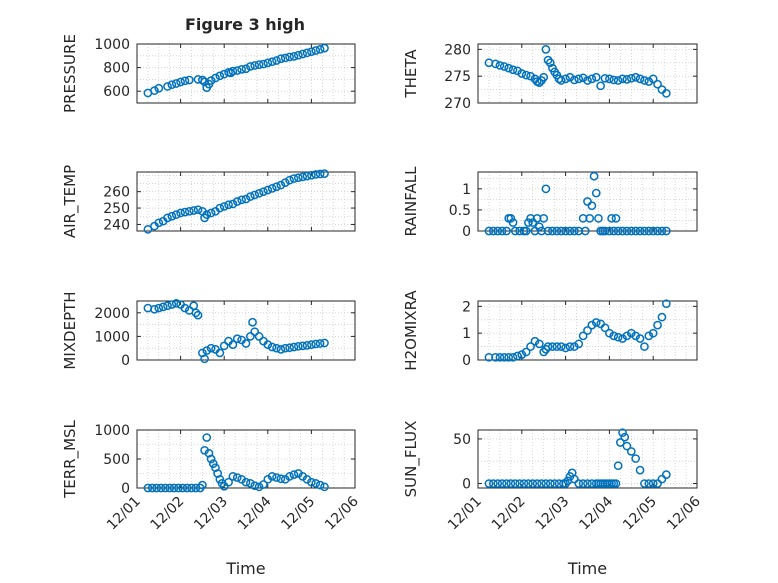  What do you see at coordinates (462, 440) in the screenshot?
I see `y-tick-label: 50` at bounding box center [462, 440].